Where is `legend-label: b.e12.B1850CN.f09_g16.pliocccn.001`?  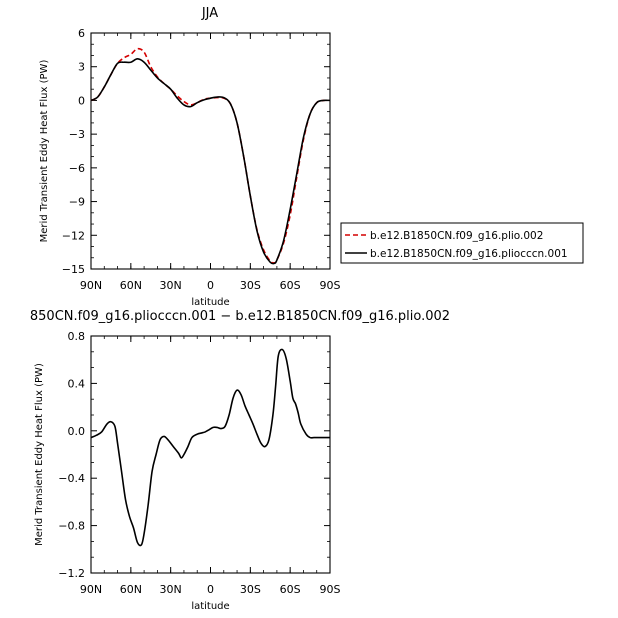
legend-label: b.e12.B1850CN.f09_g16.pliocccn.001 is located at coordinates (469, 254).